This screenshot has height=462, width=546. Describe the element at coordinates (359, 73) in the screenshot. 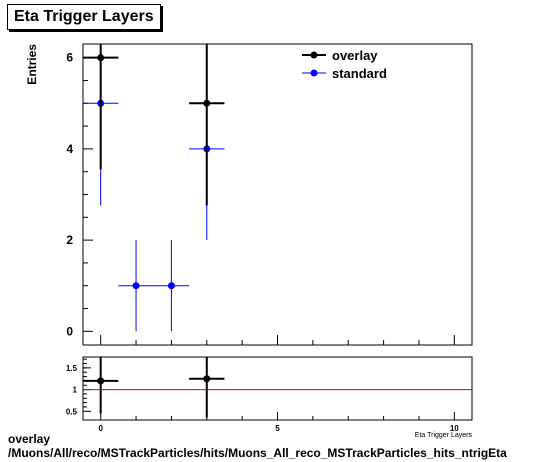

I see `legend-label-1: standard` at that location.